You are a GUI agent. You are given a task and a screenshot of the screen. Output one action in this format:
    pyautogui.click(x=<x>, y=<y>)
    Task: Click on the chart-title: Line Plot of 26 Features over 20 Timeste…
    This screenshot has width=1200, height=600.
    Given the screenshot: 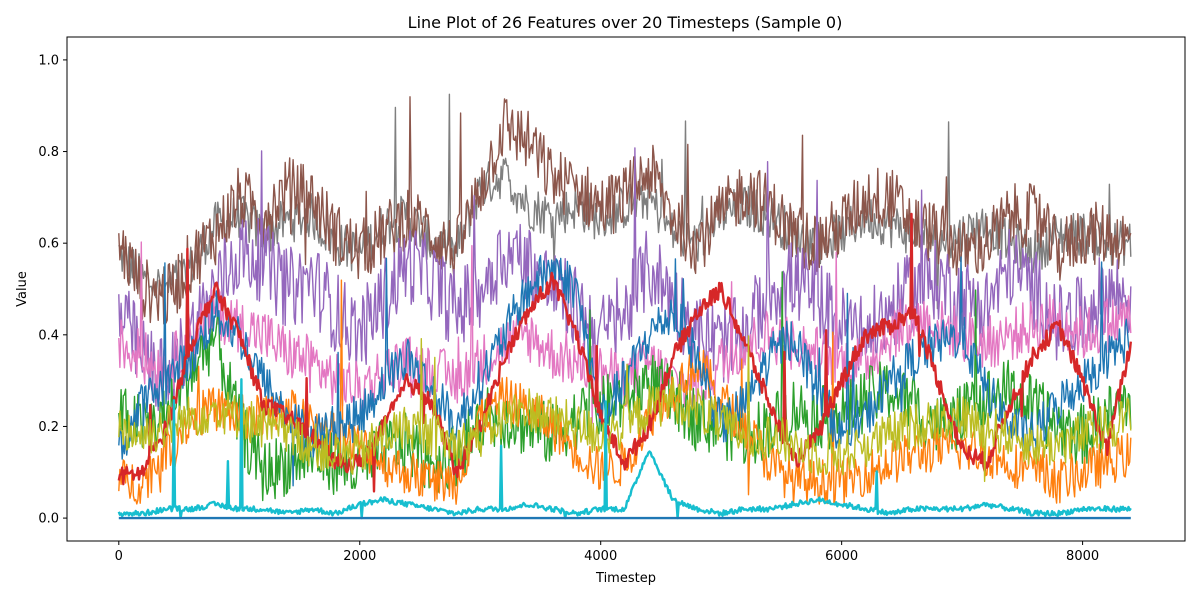 What is the action you would take?
    pyautogui.click(x=625, y=22)
    